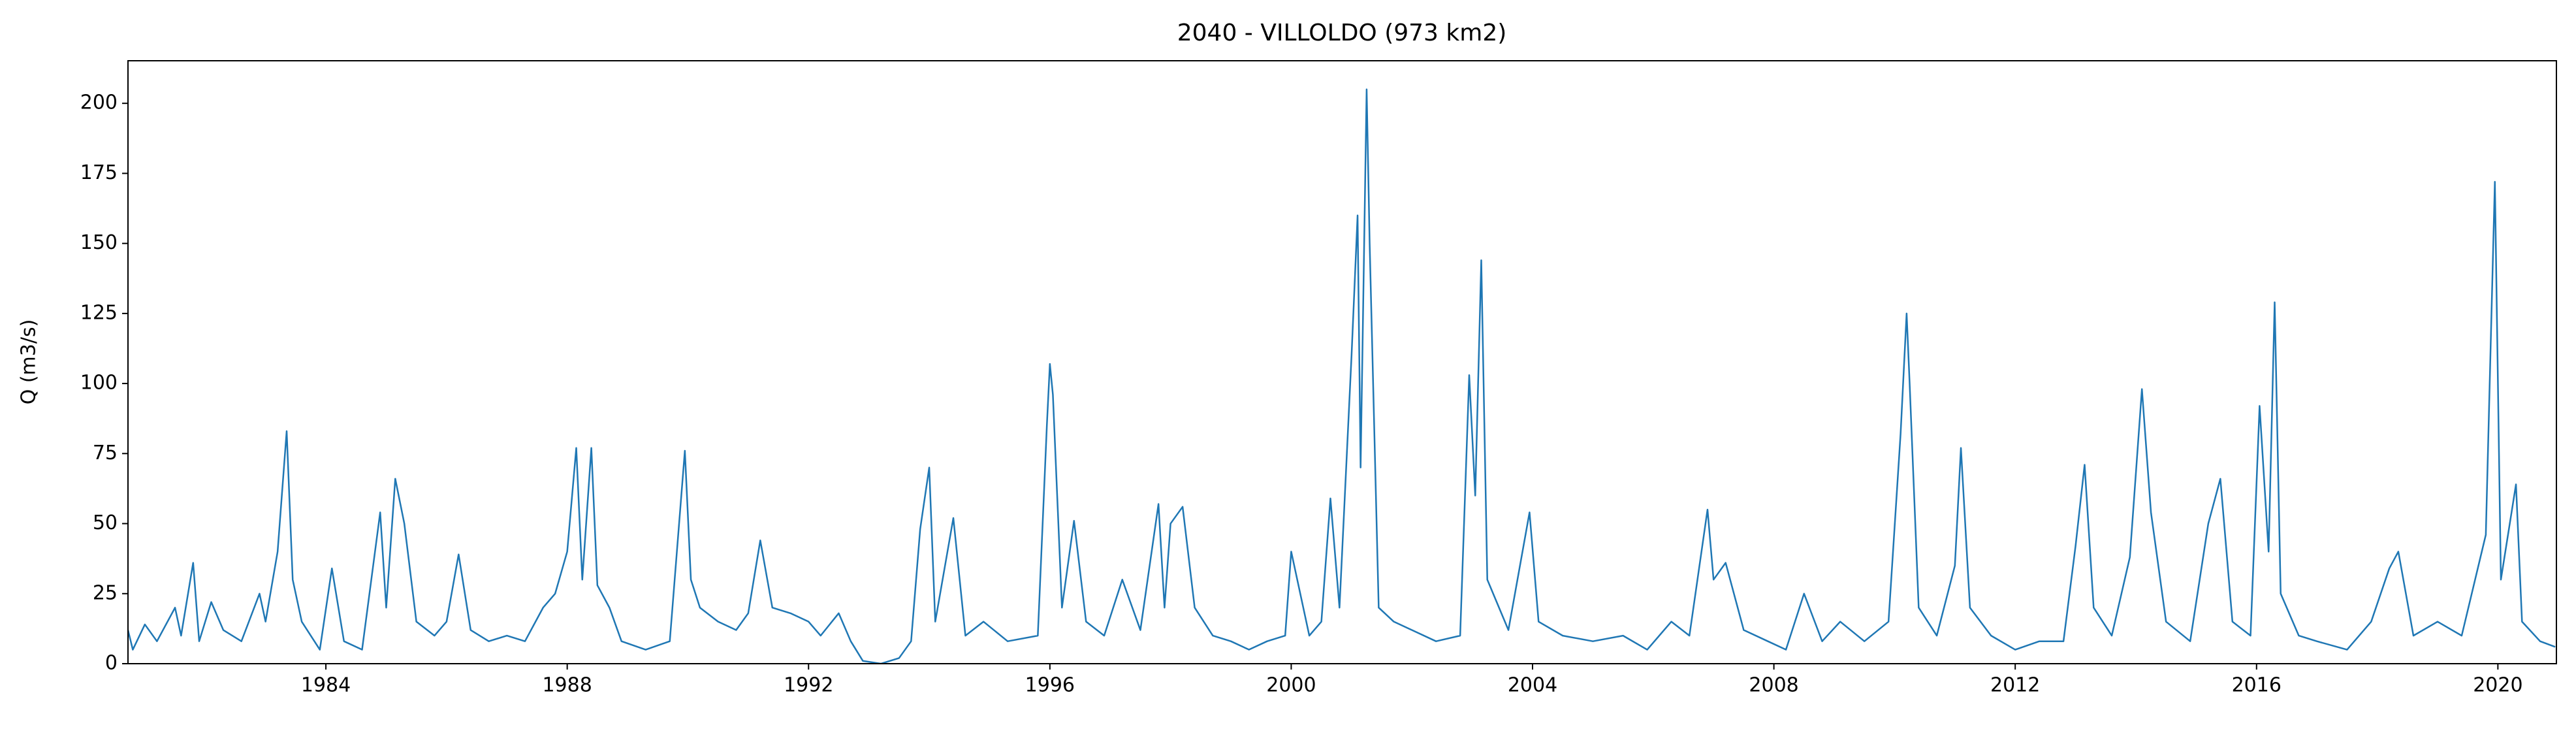  Describe the element at coordinates (2497, 685) in the screenshot. I see `x-tick-label: 2020` at that location.